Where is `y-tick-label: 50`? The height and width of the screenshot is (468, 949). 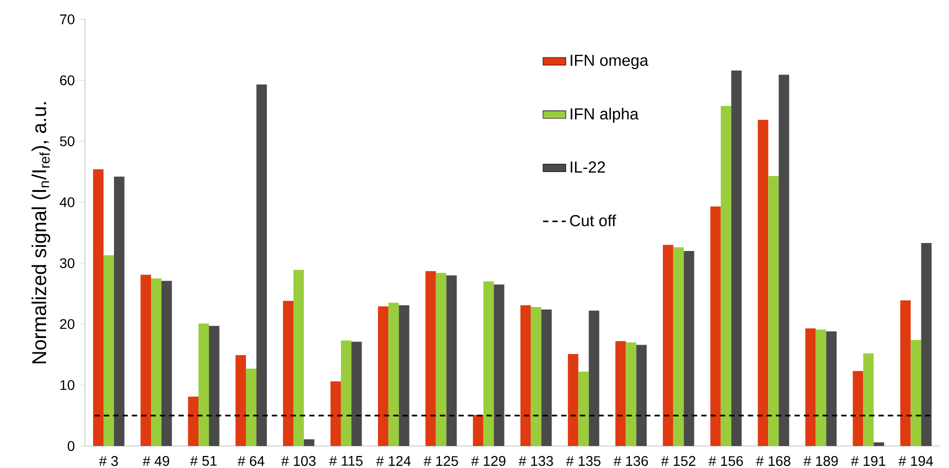
y-tick-label: 50 is located at coordinates (67, 141).